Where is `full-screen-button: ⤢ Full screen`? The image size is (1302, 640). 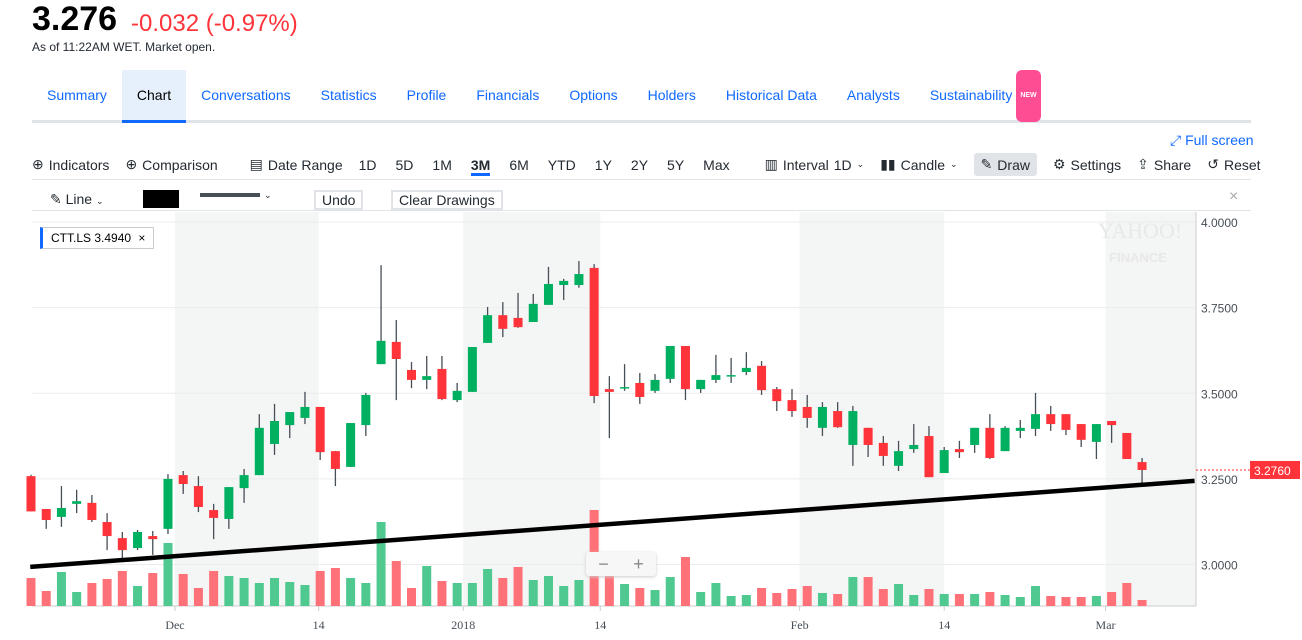
full-screen-button: ⤢ Full screen is located at coordinates (1212, 140).